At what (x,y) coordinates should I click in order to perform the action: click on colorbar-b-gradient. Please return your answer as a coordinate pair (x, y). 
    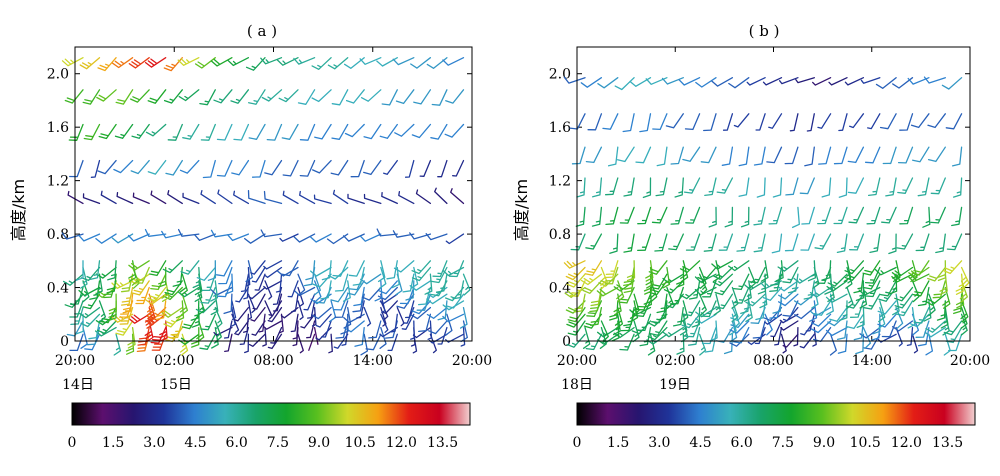
    Looking at the image, I should click on (776, 414).